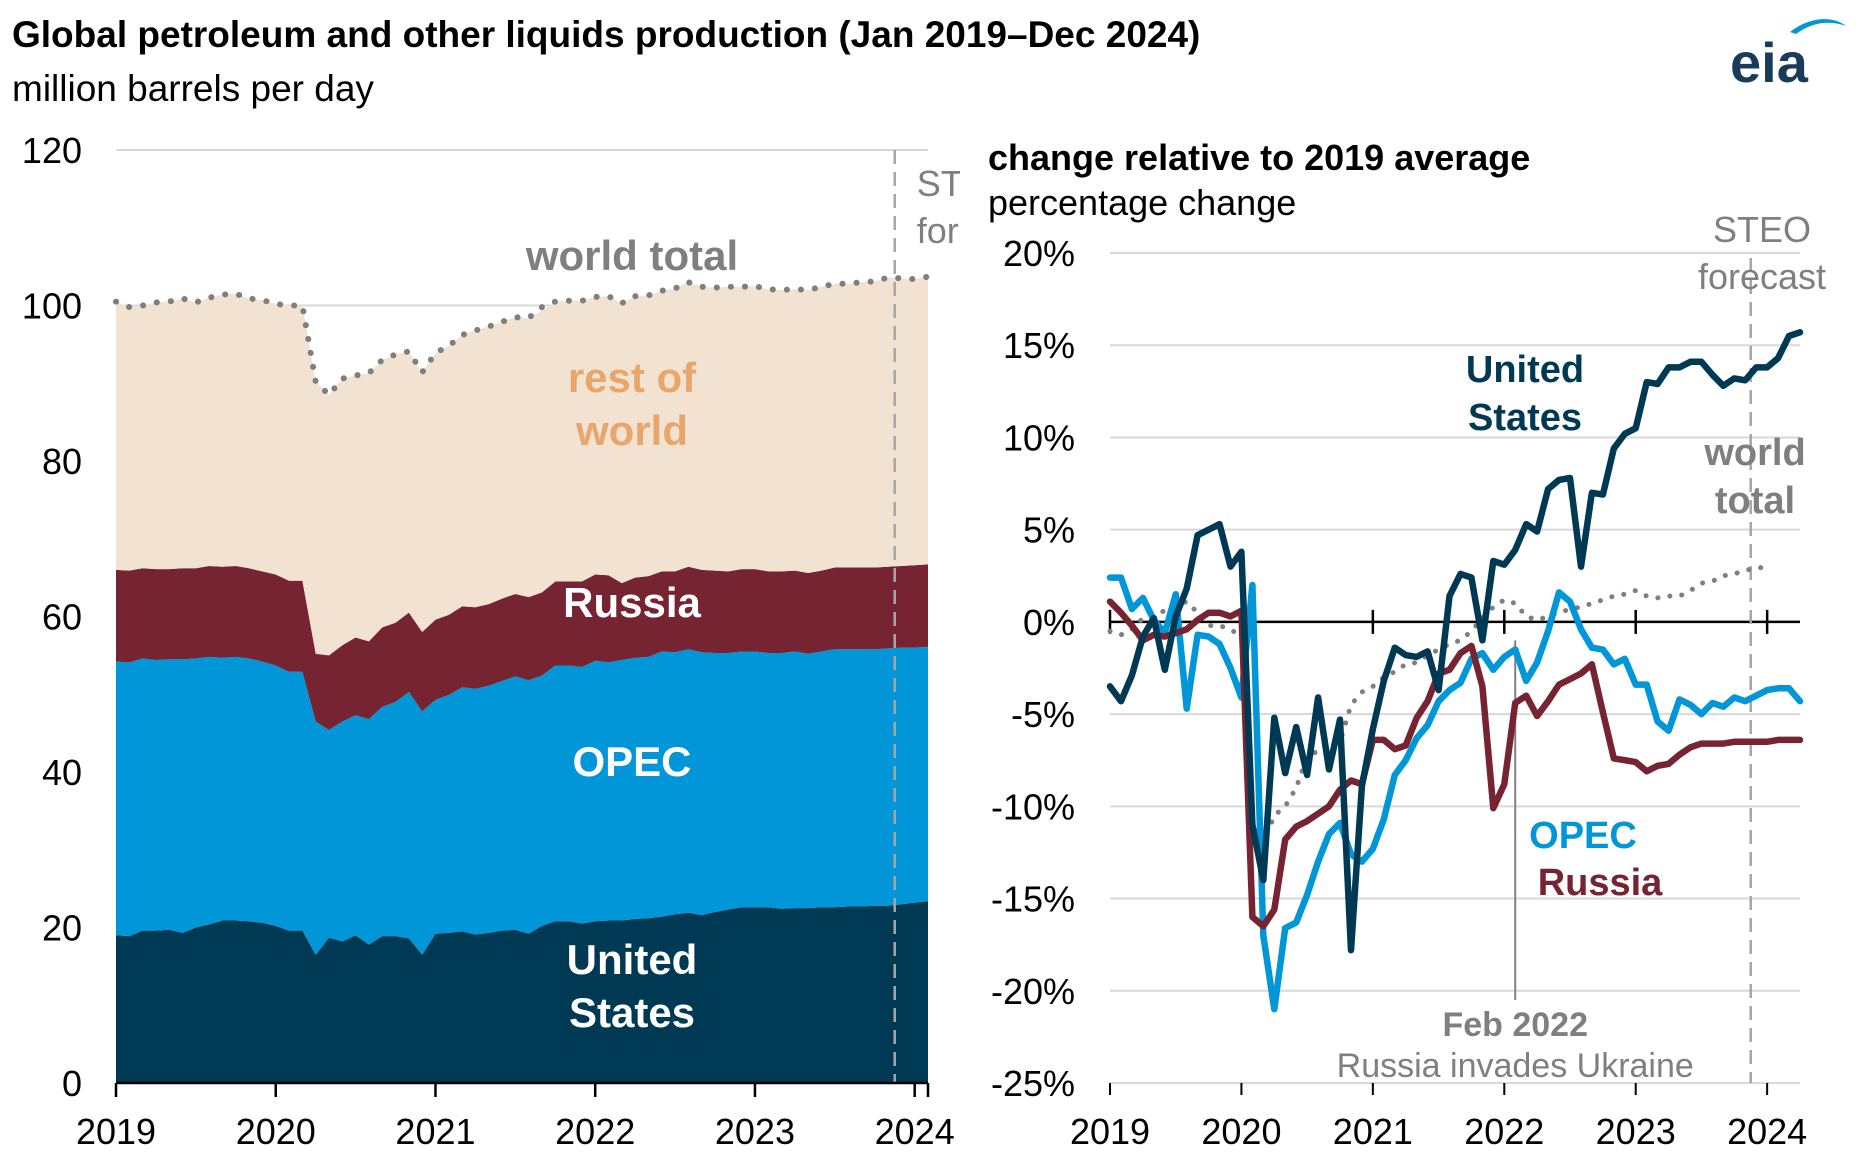 The image size is (1860, 1155). Describe the element at coordinates (62, 617) in the screenshot. I see `y-tick-label: 60` at that location.